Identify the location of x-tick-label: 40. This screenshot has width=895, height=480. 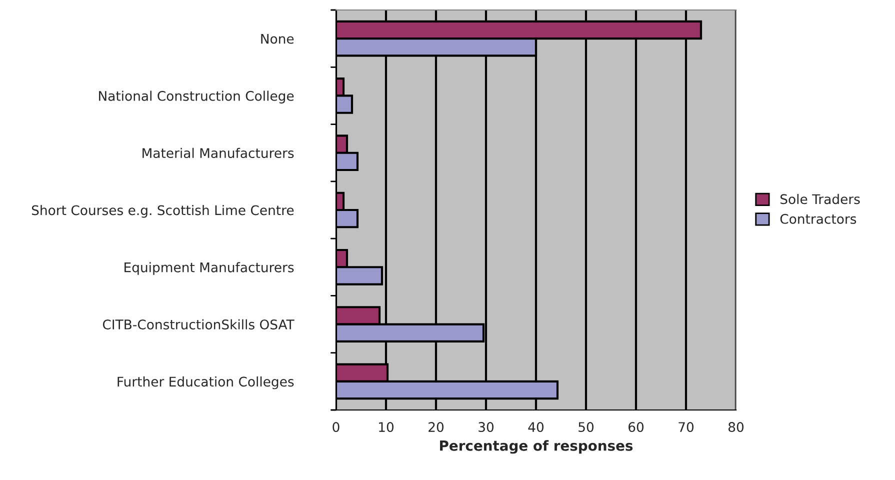
(536, 427).